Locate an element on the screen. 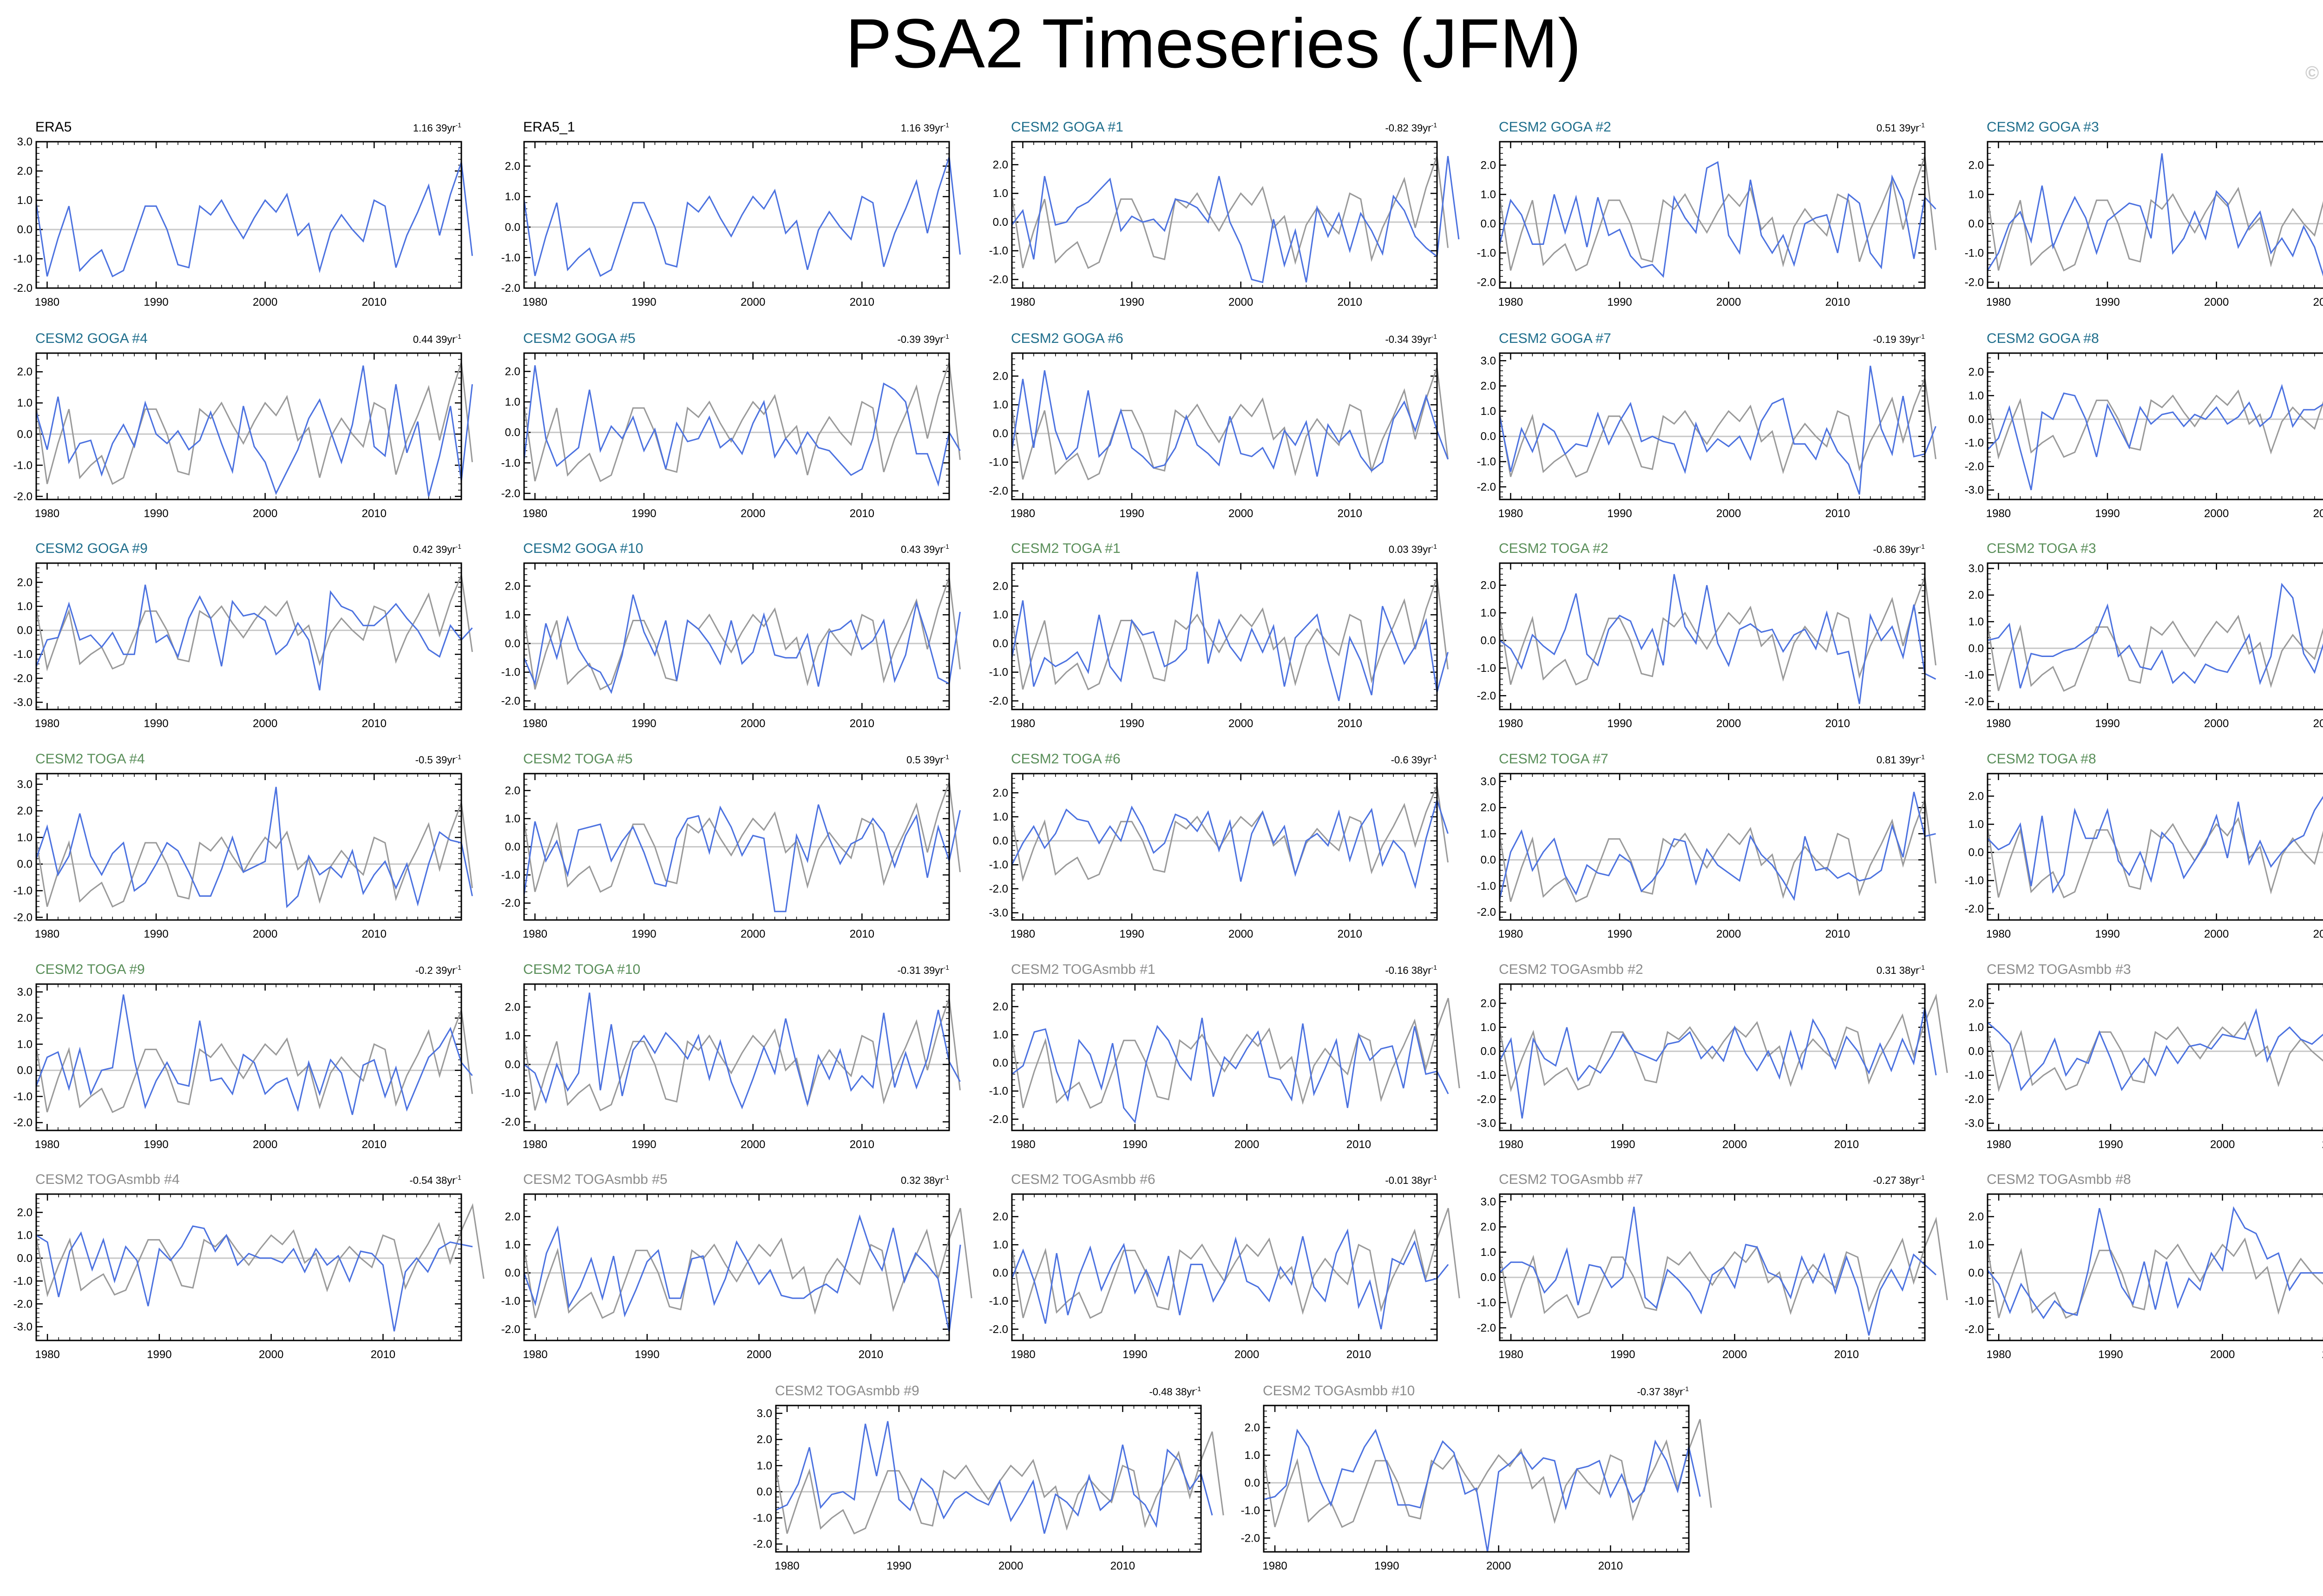 The image size is (2323, 1596). panel-title: CESM2 TOGA #5 is located at coordinates (578, 759).